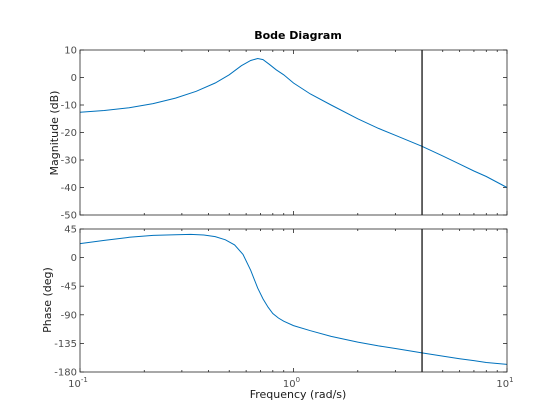  Describe the element at coordinates (69, 315) in the screenshot. I see `phase-ytick-label: -90` at that location.